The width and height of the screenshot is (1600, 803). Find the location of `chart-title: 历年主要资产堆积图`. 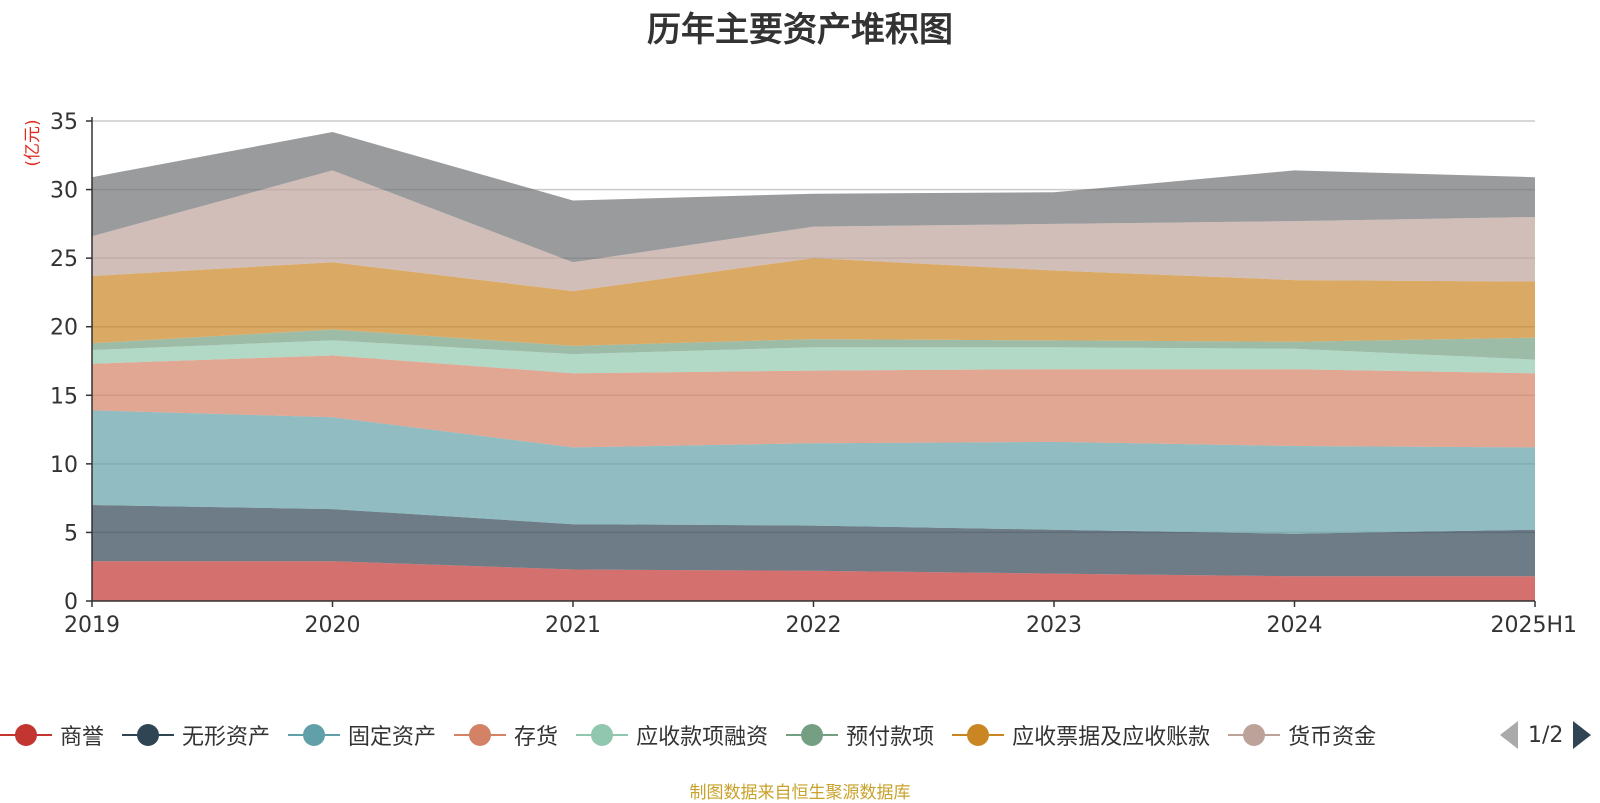

chart-title: 历年主要资产堆积图 is located at coordinates (800, 30).